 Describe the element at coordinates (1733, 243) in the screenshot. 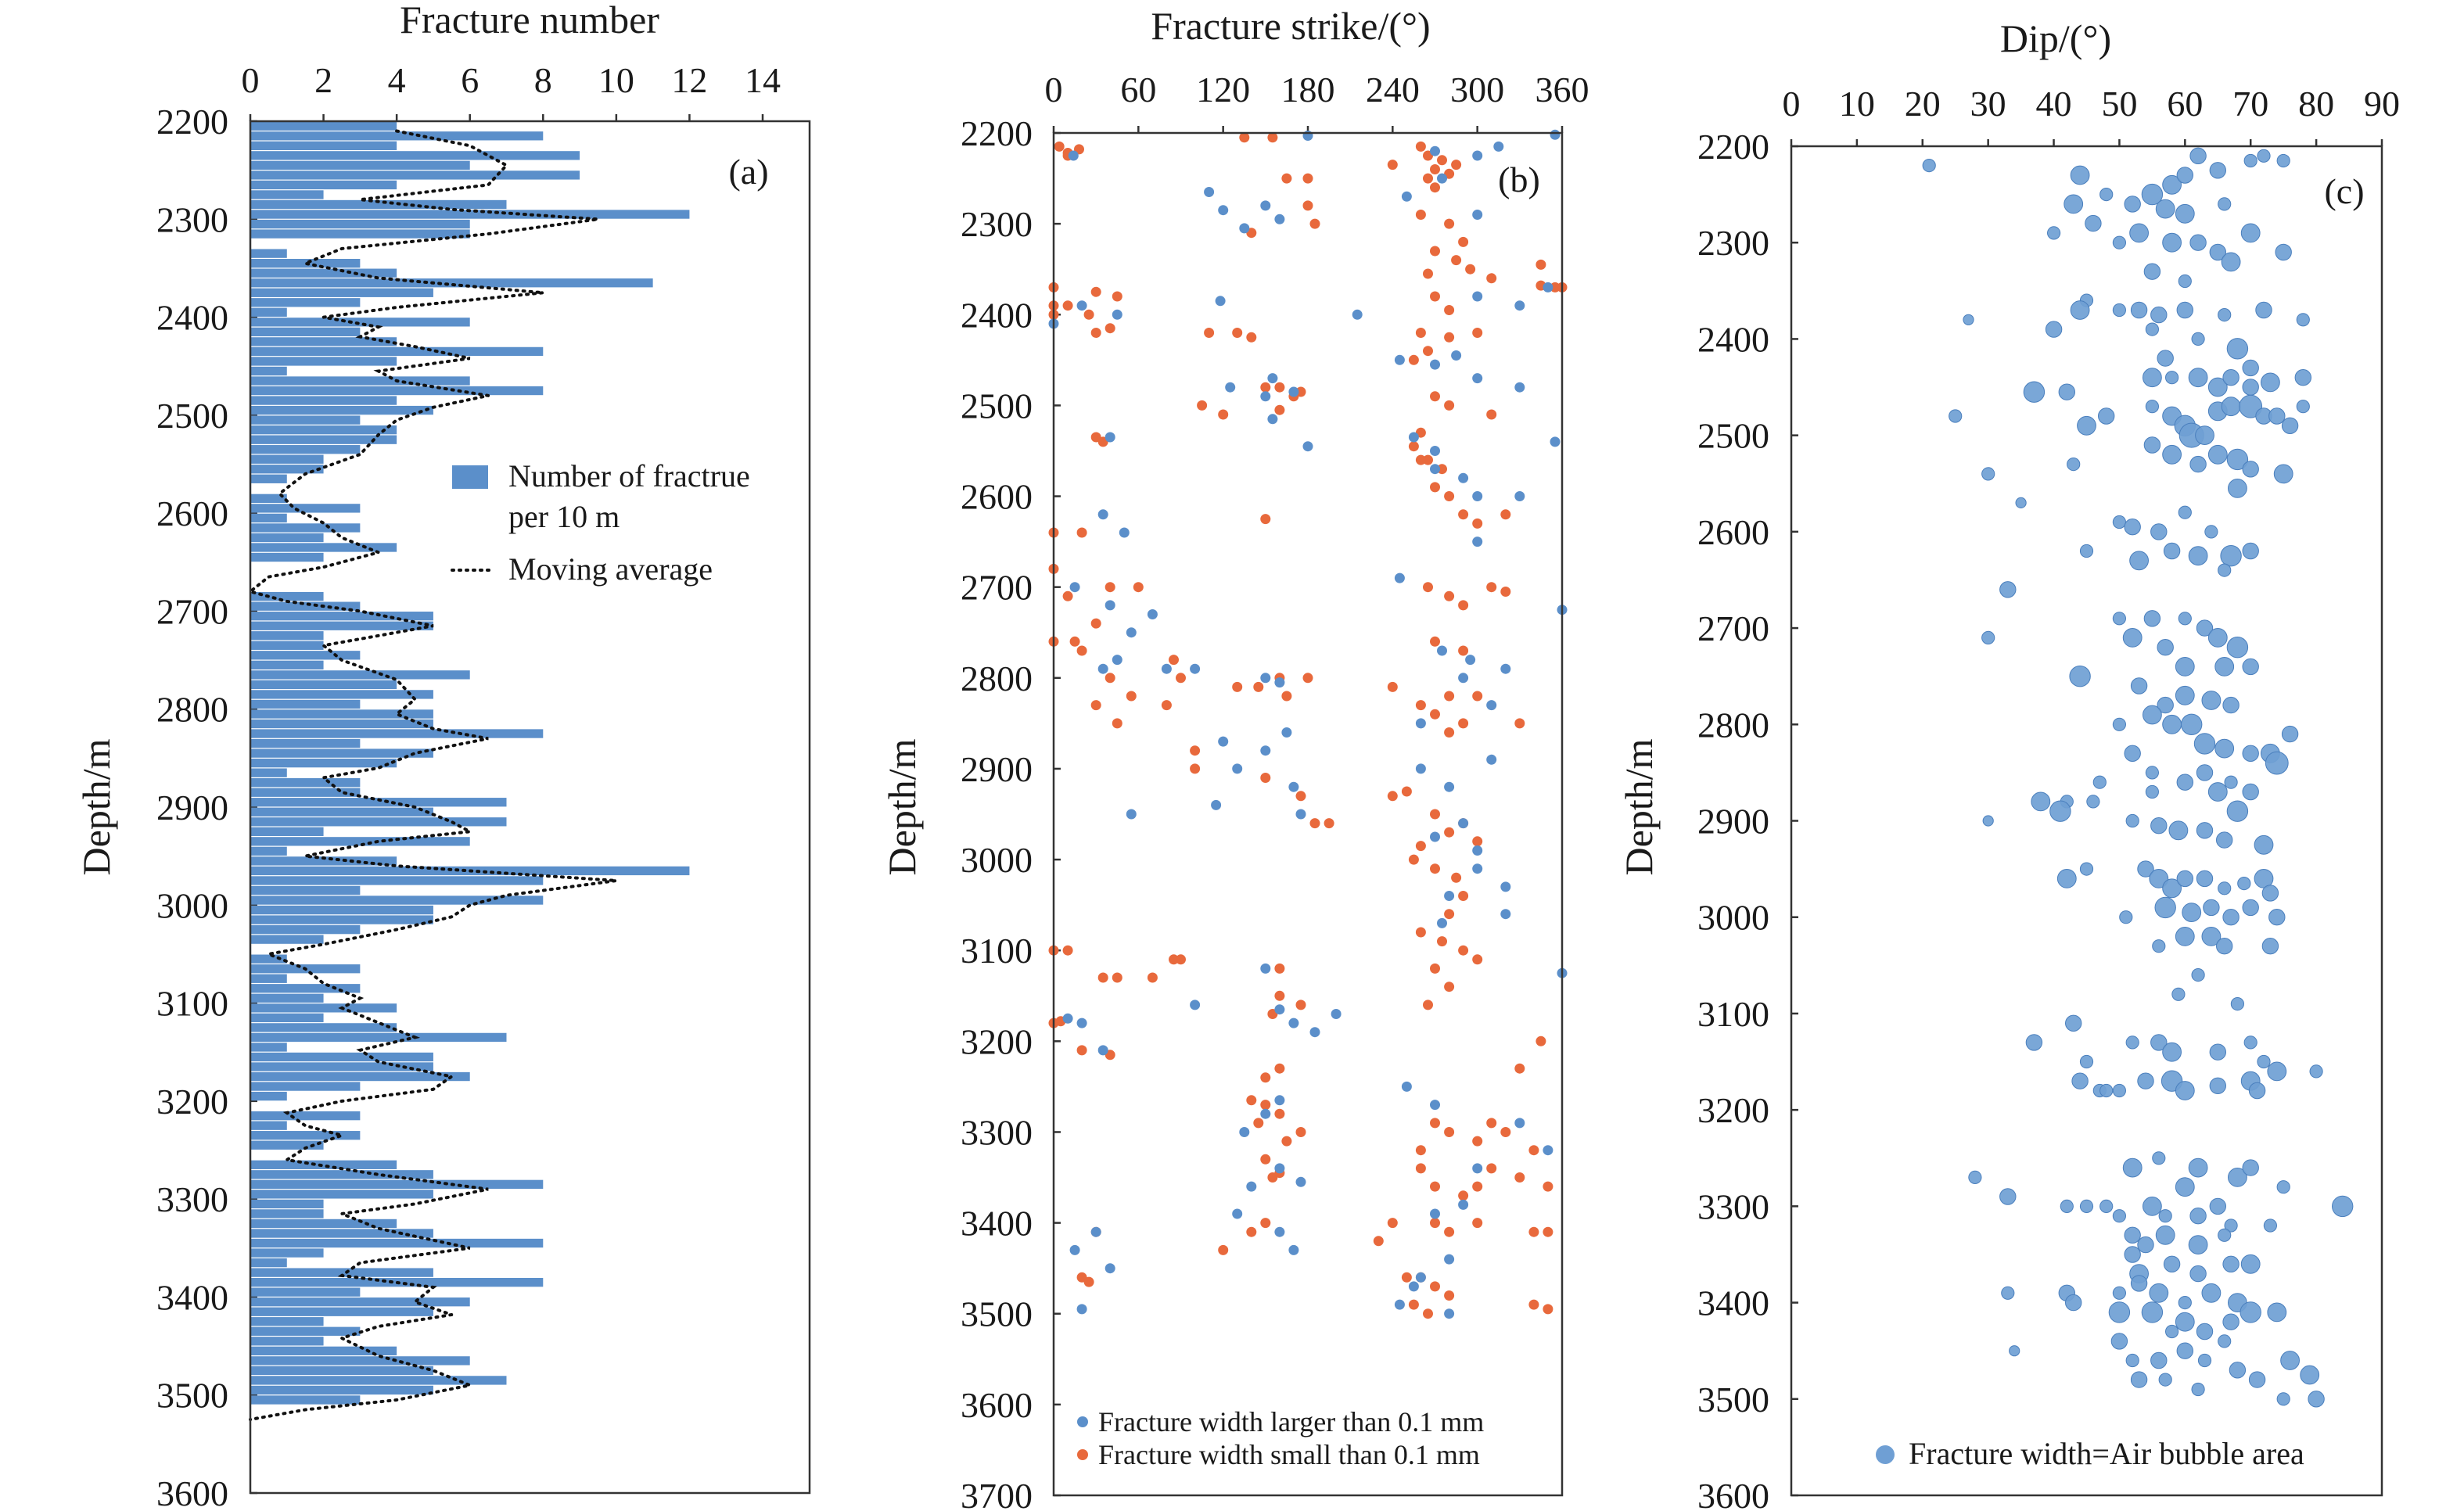

I see `panel-c-y-tick-label: 2300` at that location.